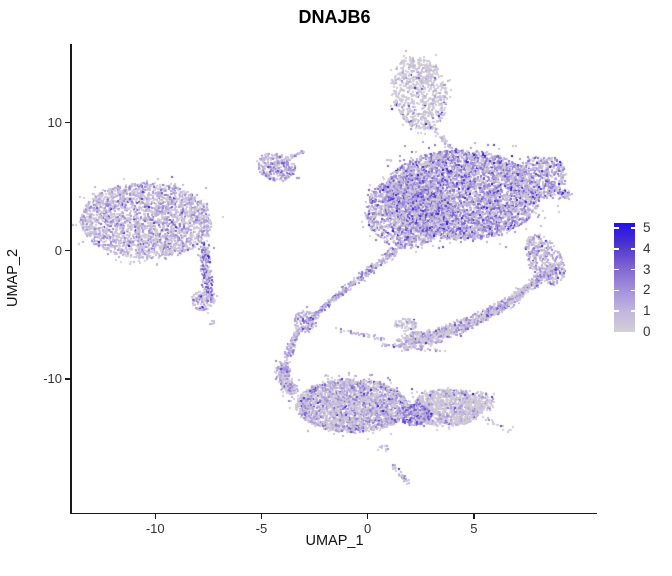 The image size is (672, 576). What do you see at coordinates (647, 269) in the screenshot?
I see `legend-tick-label: 3` at bounding box center [647, 269].